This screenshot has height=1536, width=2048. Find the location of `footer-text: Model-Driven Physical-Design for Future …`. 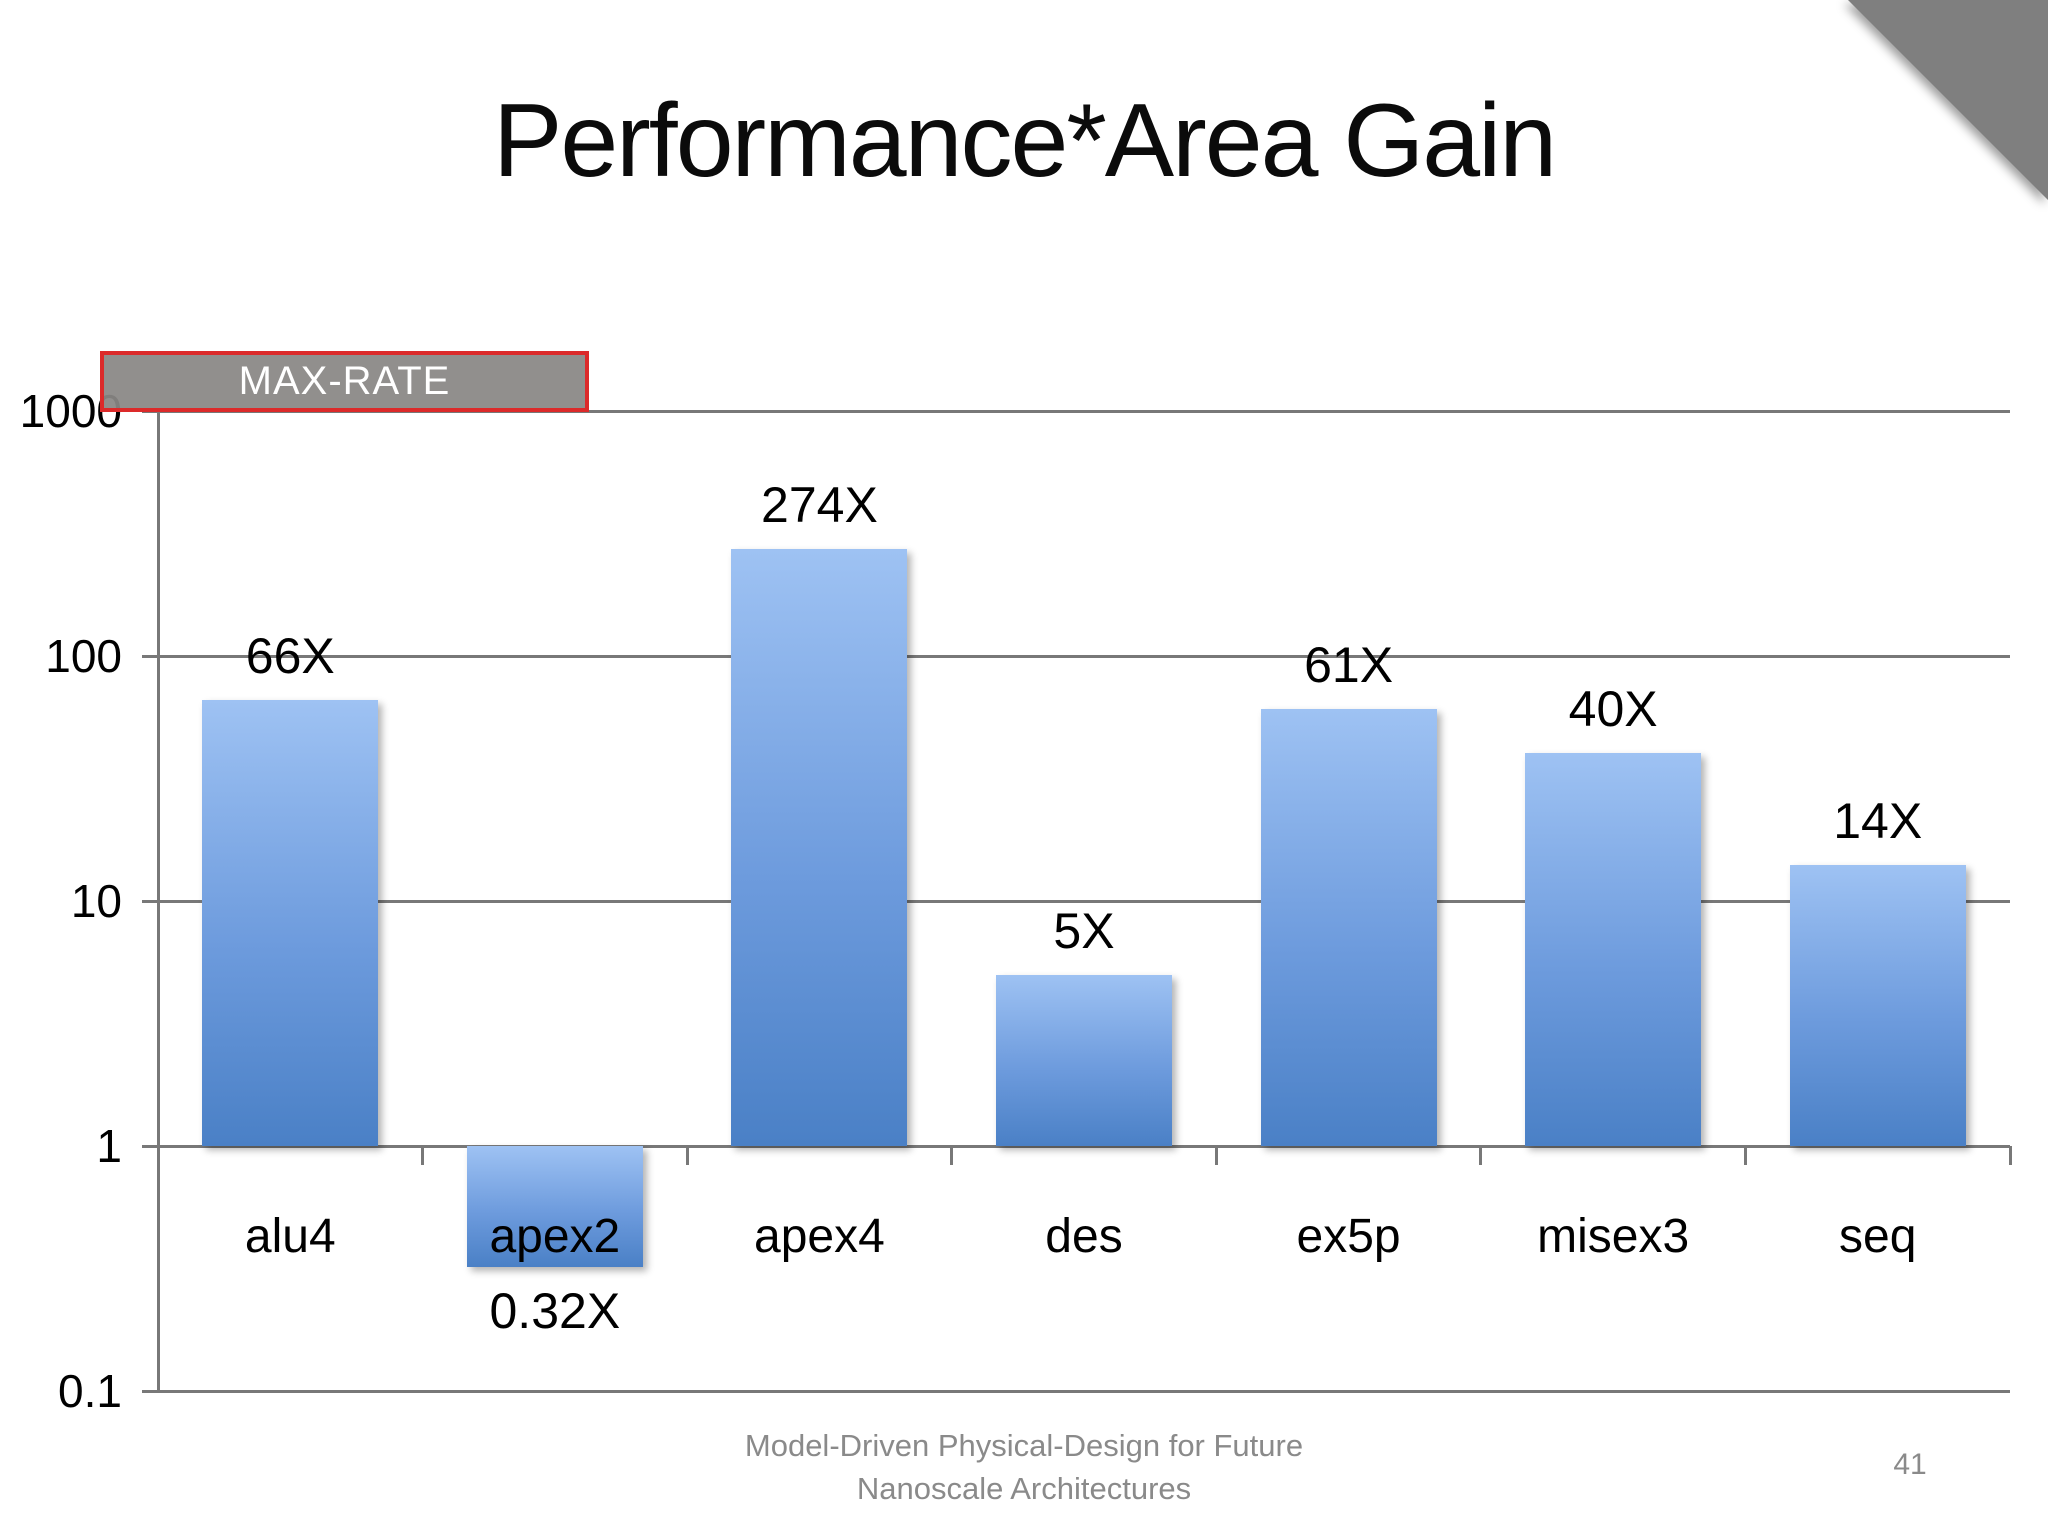

footer-text: Model-Driven Physical-Design for Future … is located at coordinates (1024, 1467).